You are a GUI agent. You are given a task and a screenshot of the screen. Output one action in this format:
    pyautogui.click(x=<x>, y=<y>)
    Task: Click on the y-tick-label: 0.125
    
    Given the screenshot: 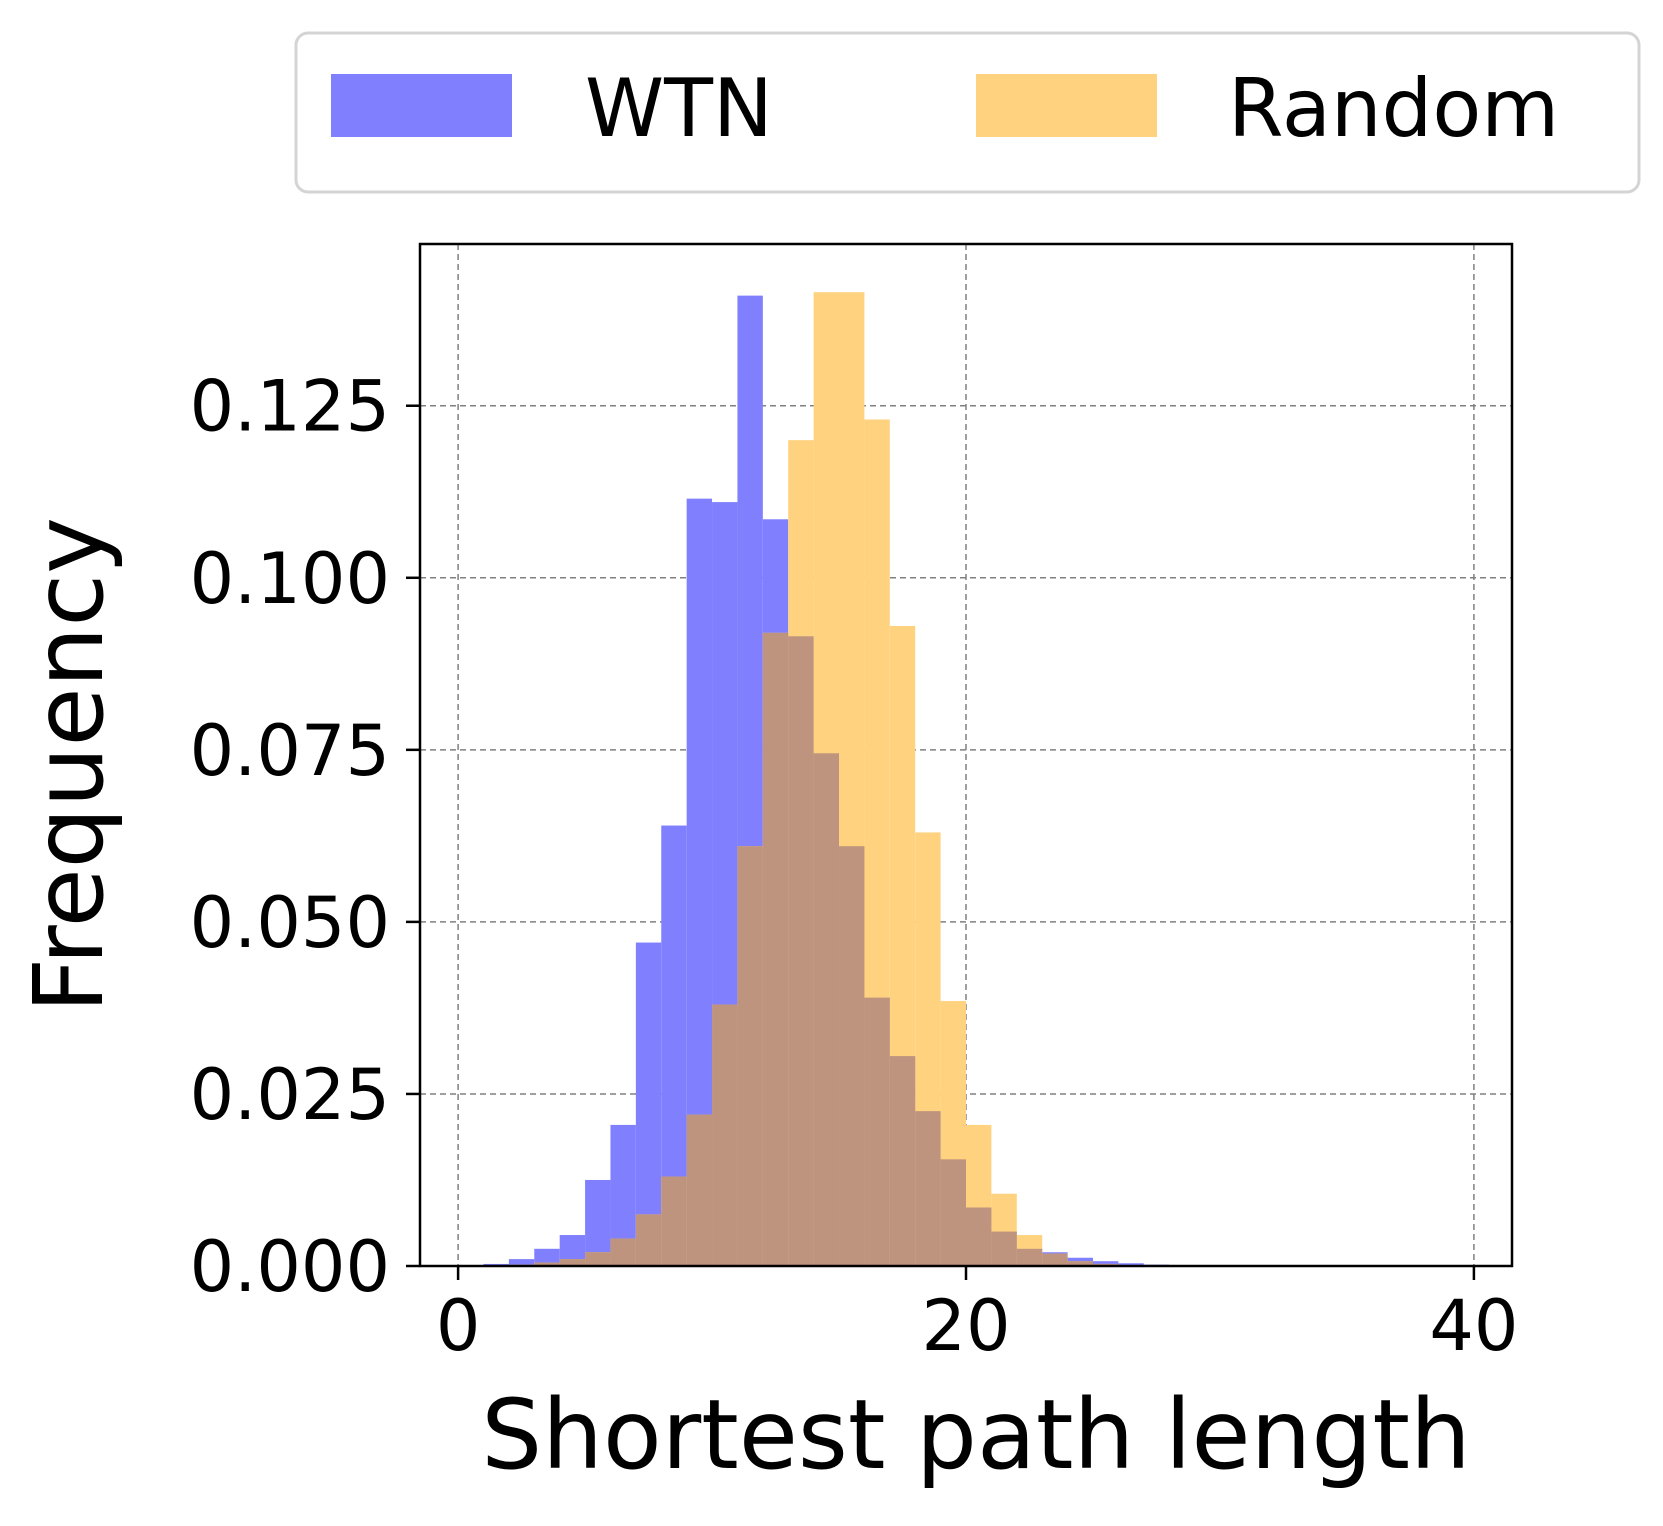 What is the action you would take?
    pyautogui.click(x=290, y=407)
    